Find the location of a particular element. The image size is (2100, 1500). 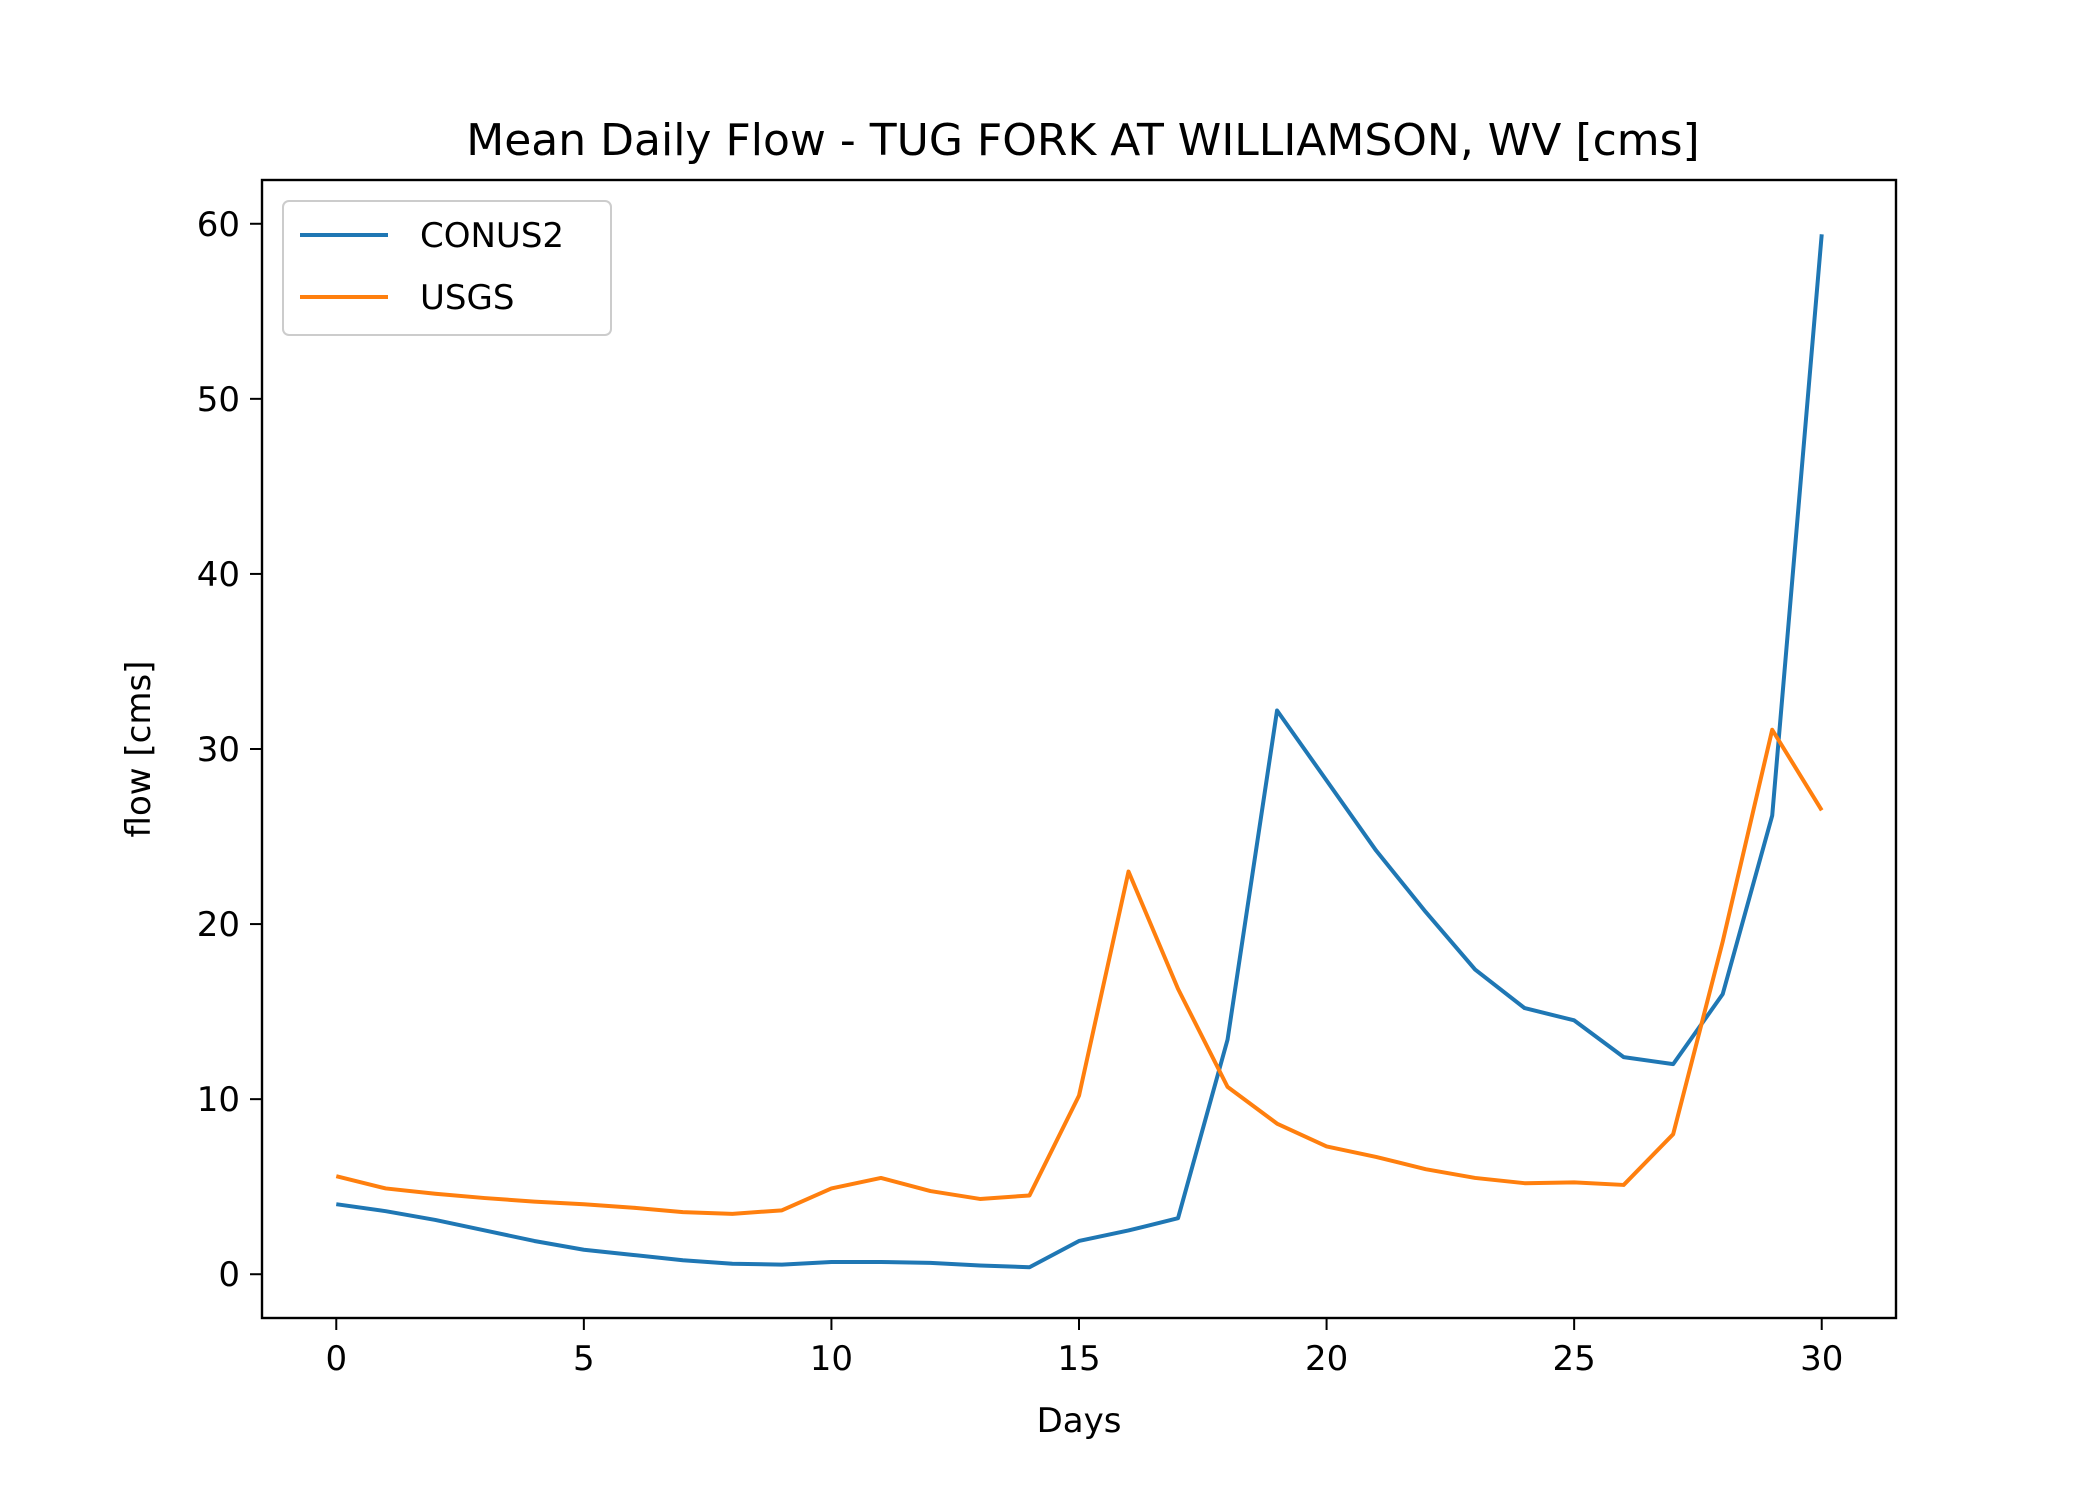

x-tick-label: 0 is located at coordinates (336, 1359).